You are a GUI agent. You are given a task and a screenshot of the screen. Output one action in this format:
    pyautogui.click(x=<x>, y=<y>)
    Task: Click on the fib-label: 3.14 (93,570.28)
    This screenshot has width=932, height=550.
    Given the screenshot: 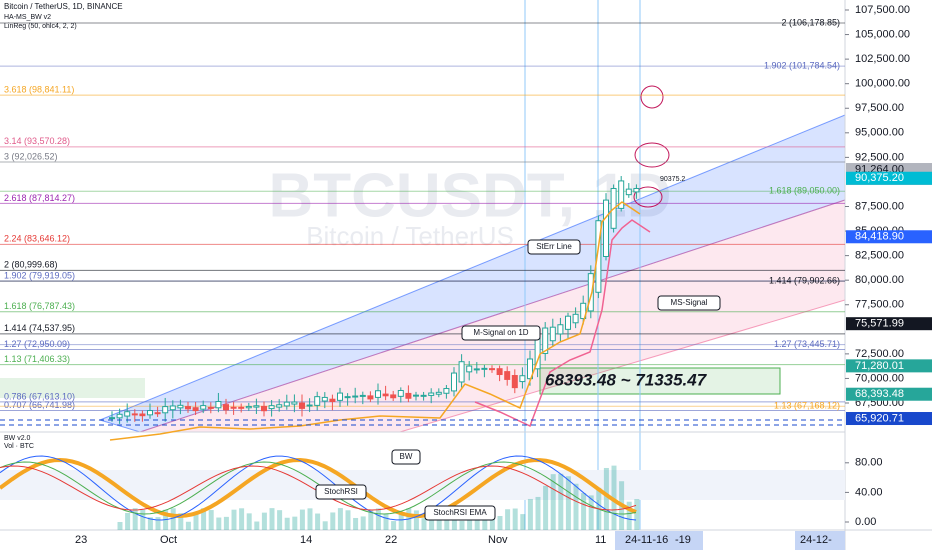 What is the action you would take?
    pyautogui.click(x=37, y=141)
    